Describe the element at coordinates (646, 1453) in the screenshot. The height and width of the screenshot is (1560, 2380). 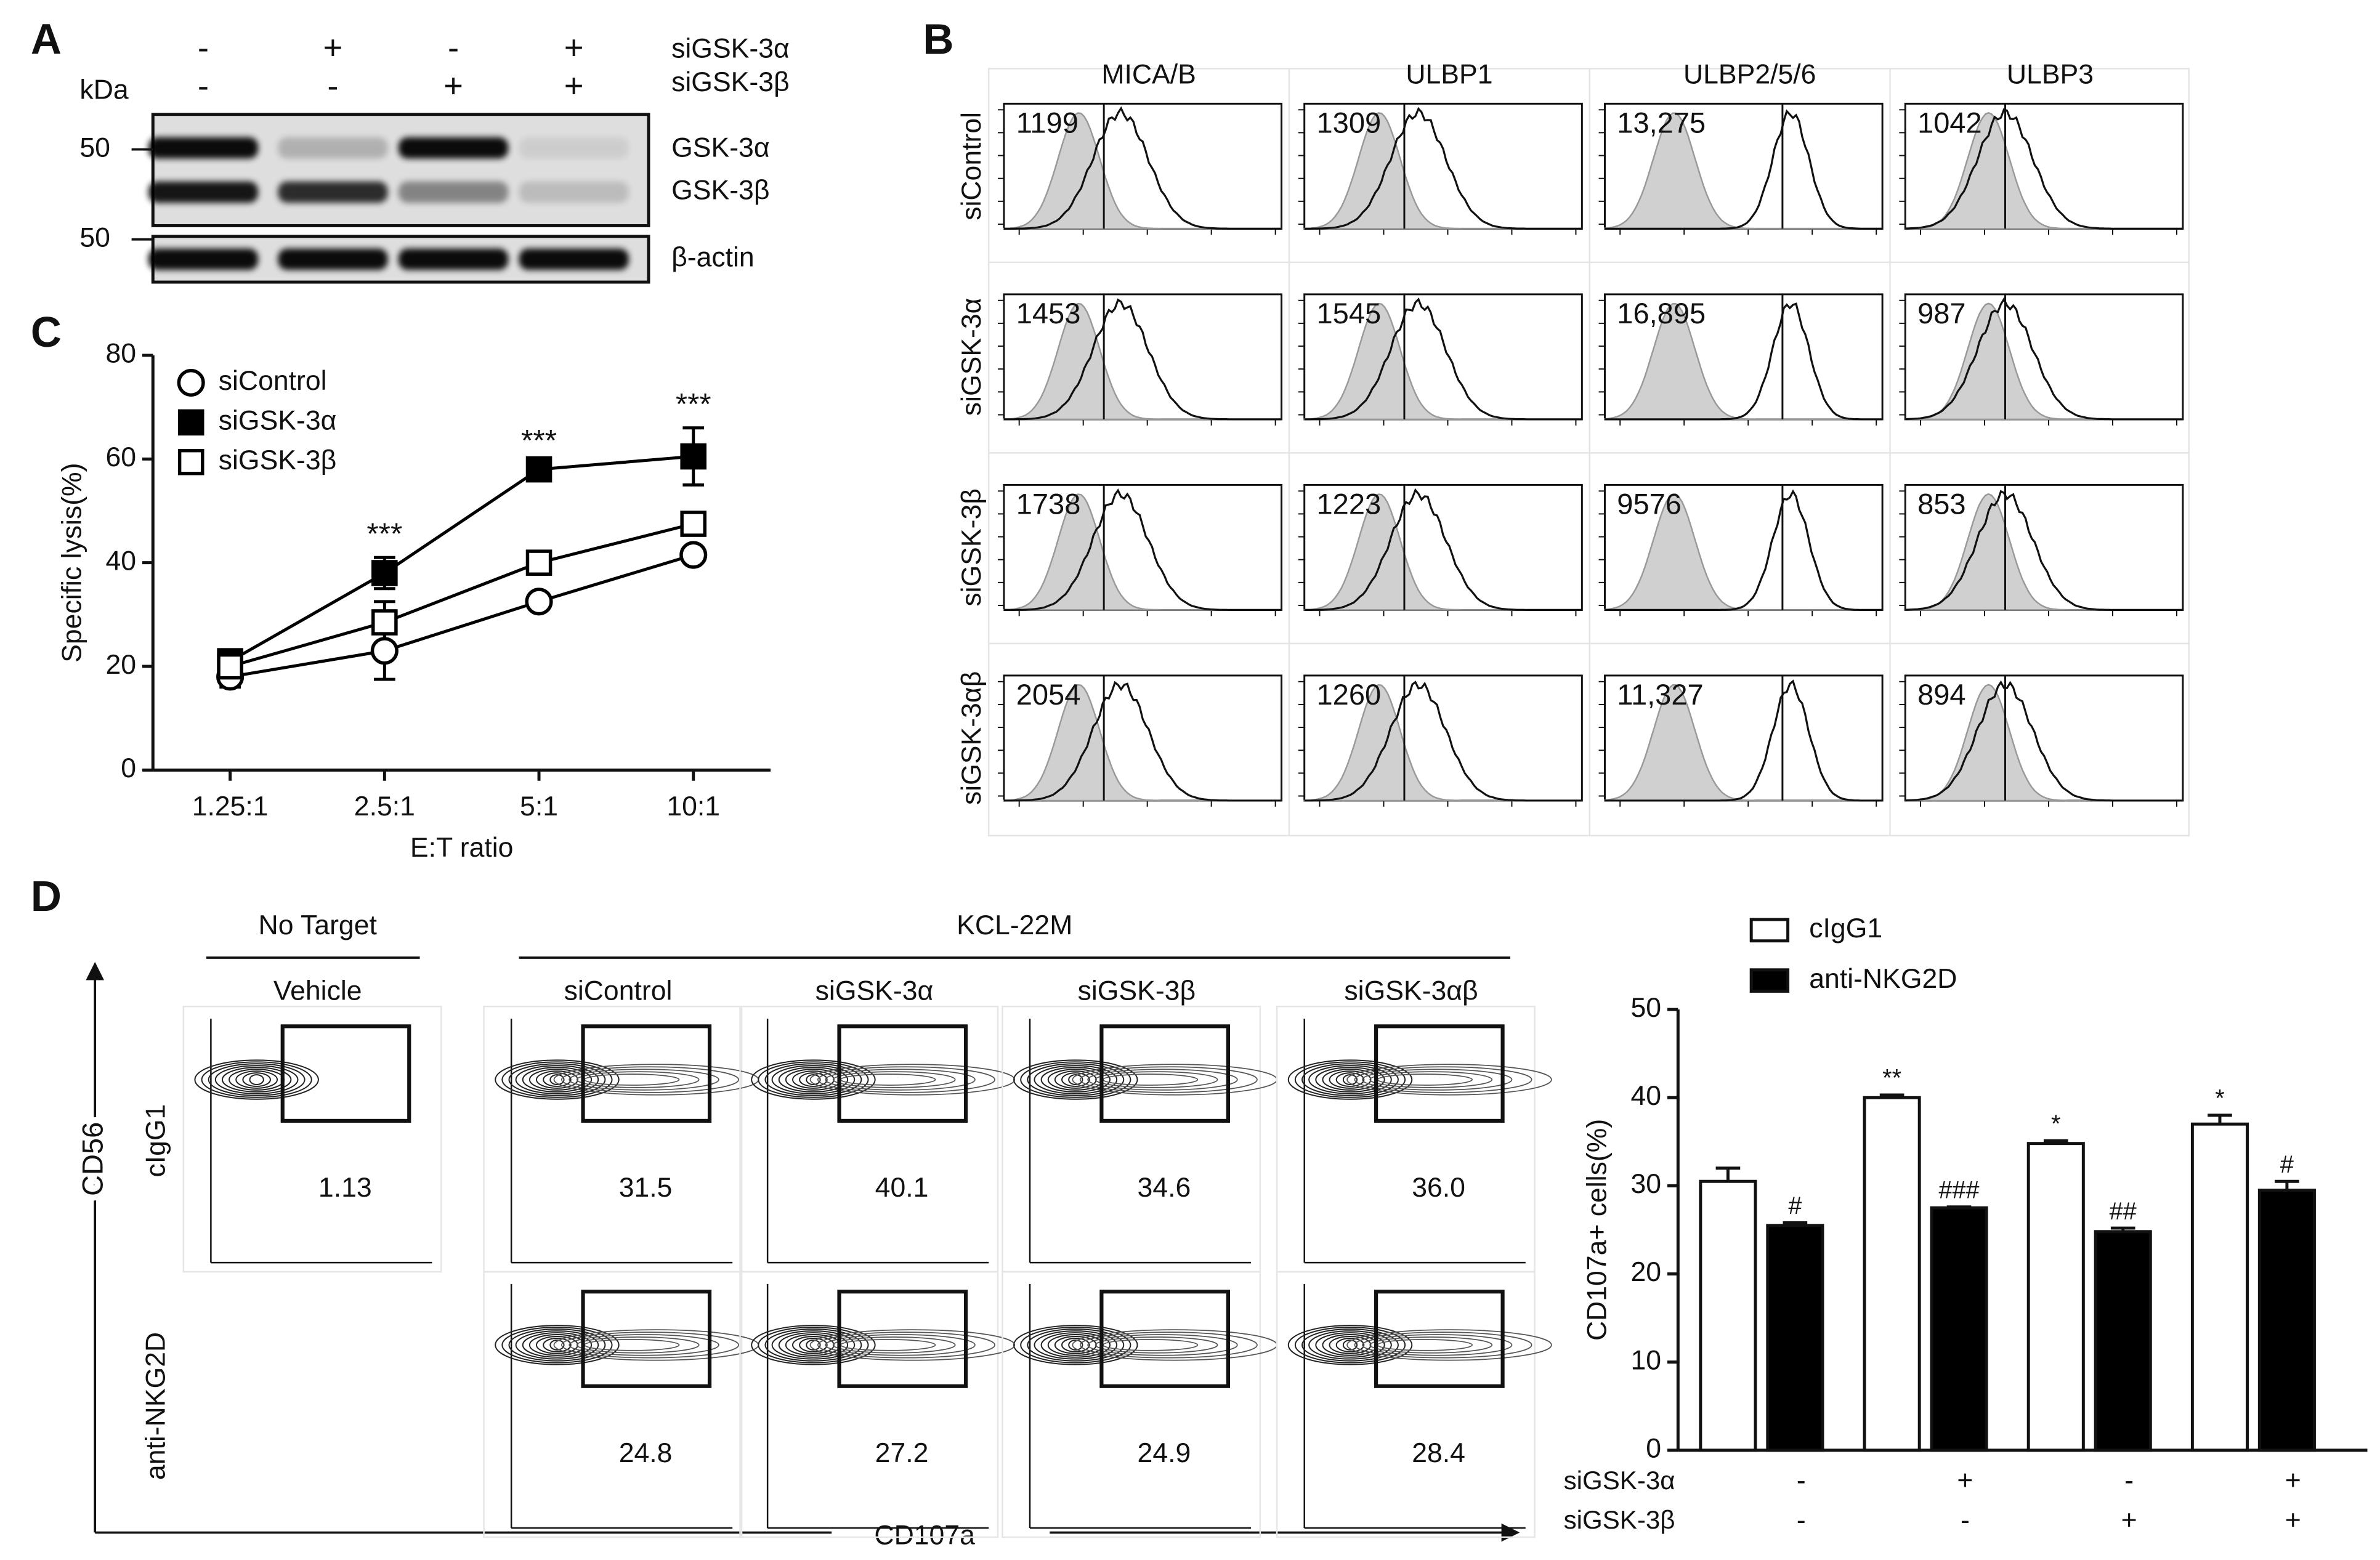
I see `gate-value: 24.8` at that location.